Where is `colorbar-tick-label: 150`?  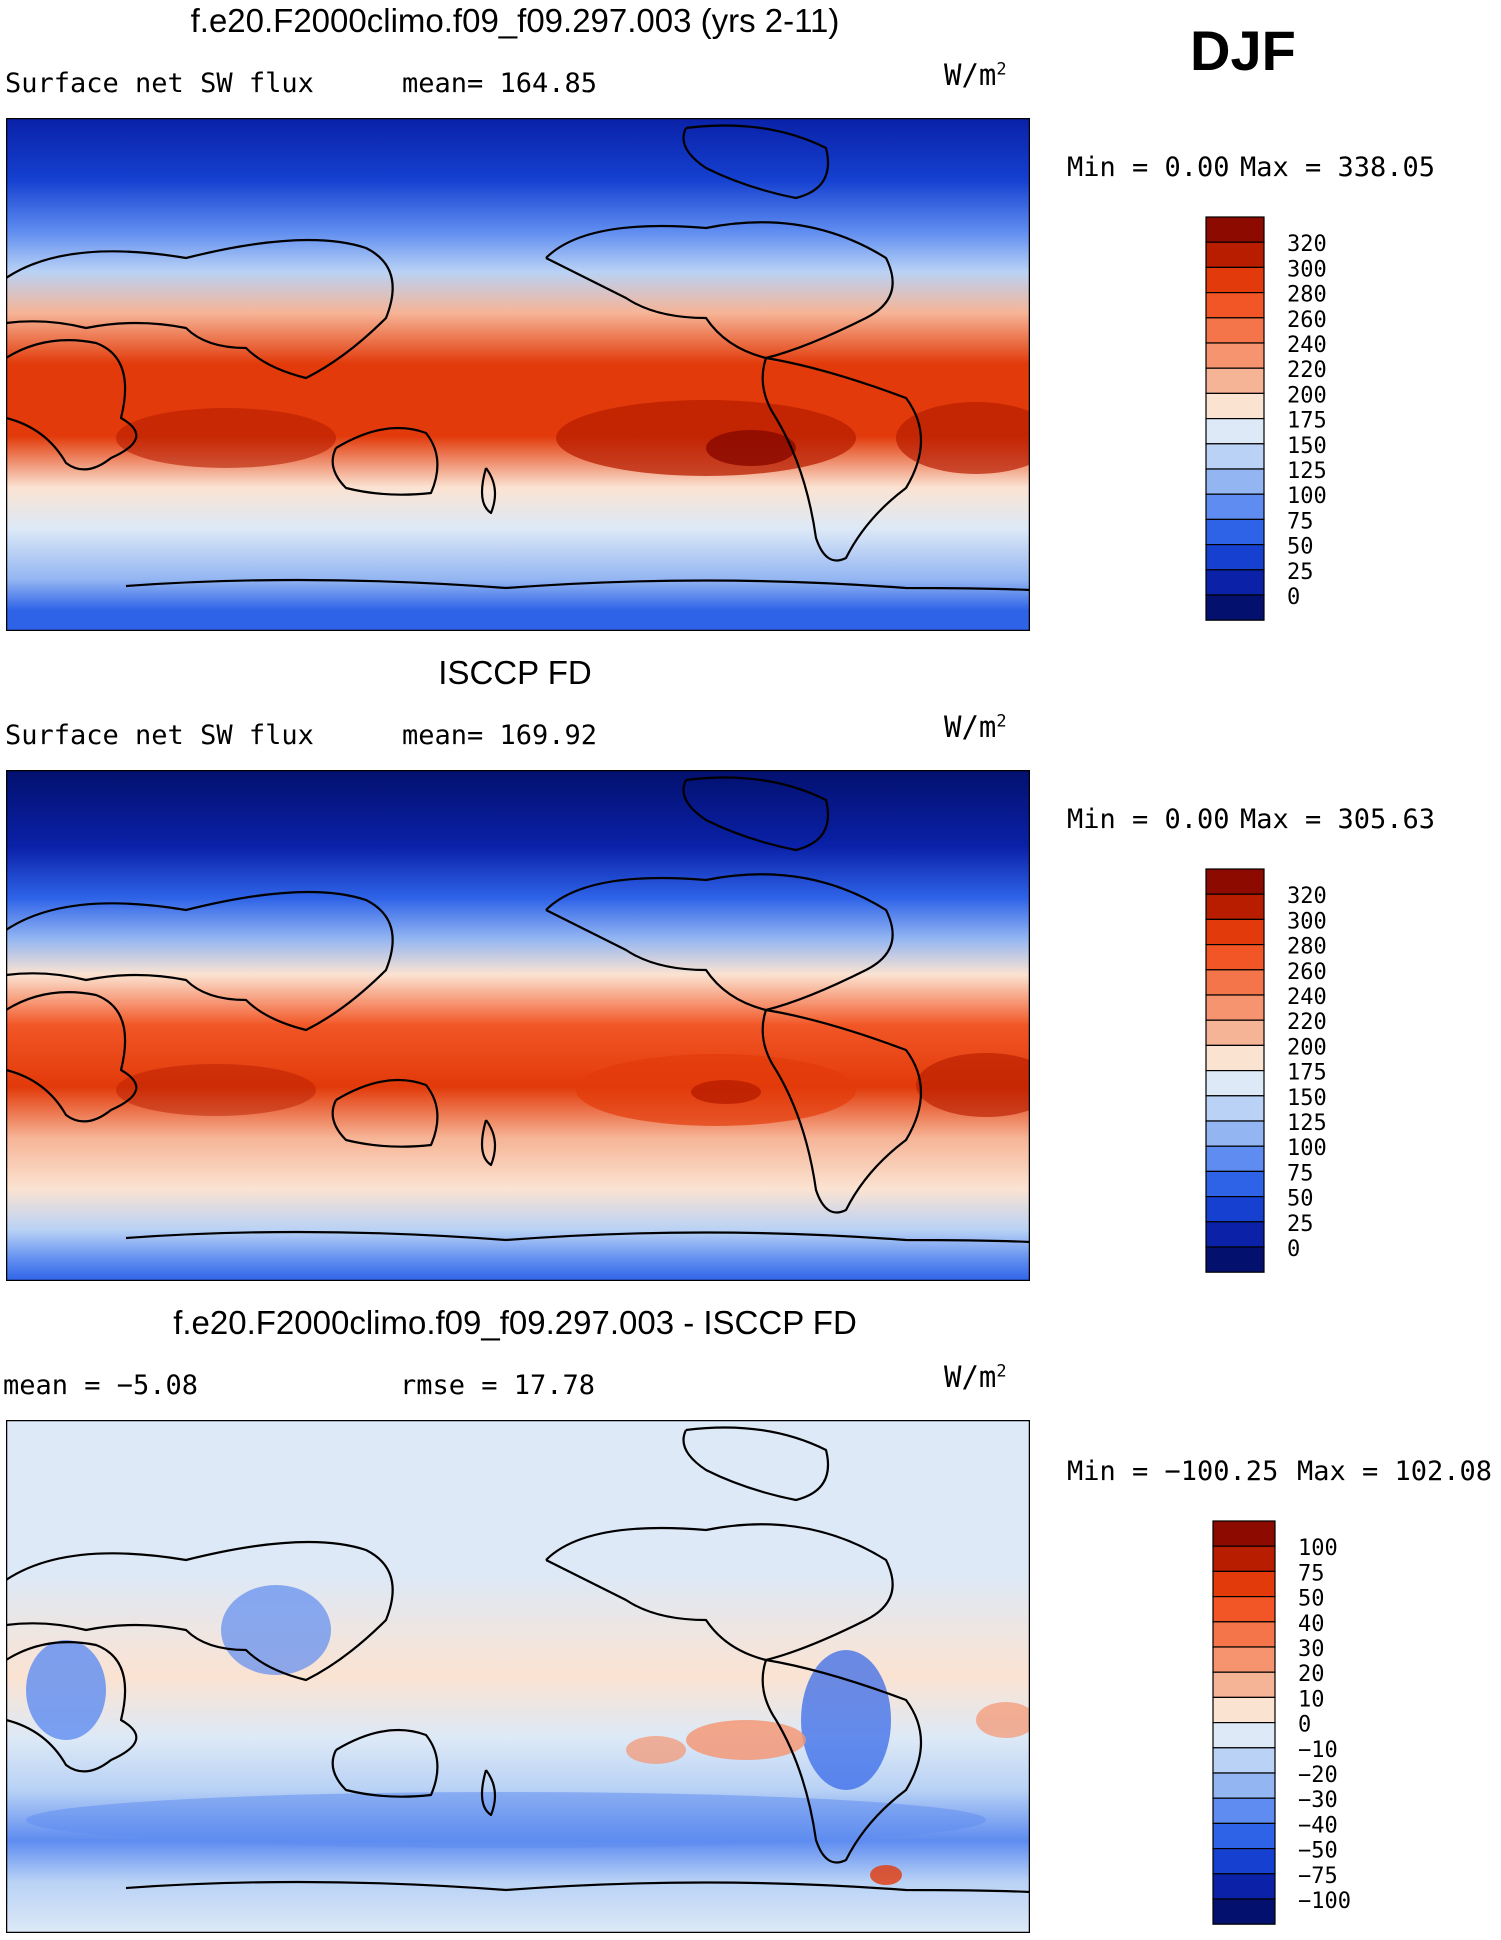
colorbar-tick-label: 150 is located at coordinates (1307, 1098).